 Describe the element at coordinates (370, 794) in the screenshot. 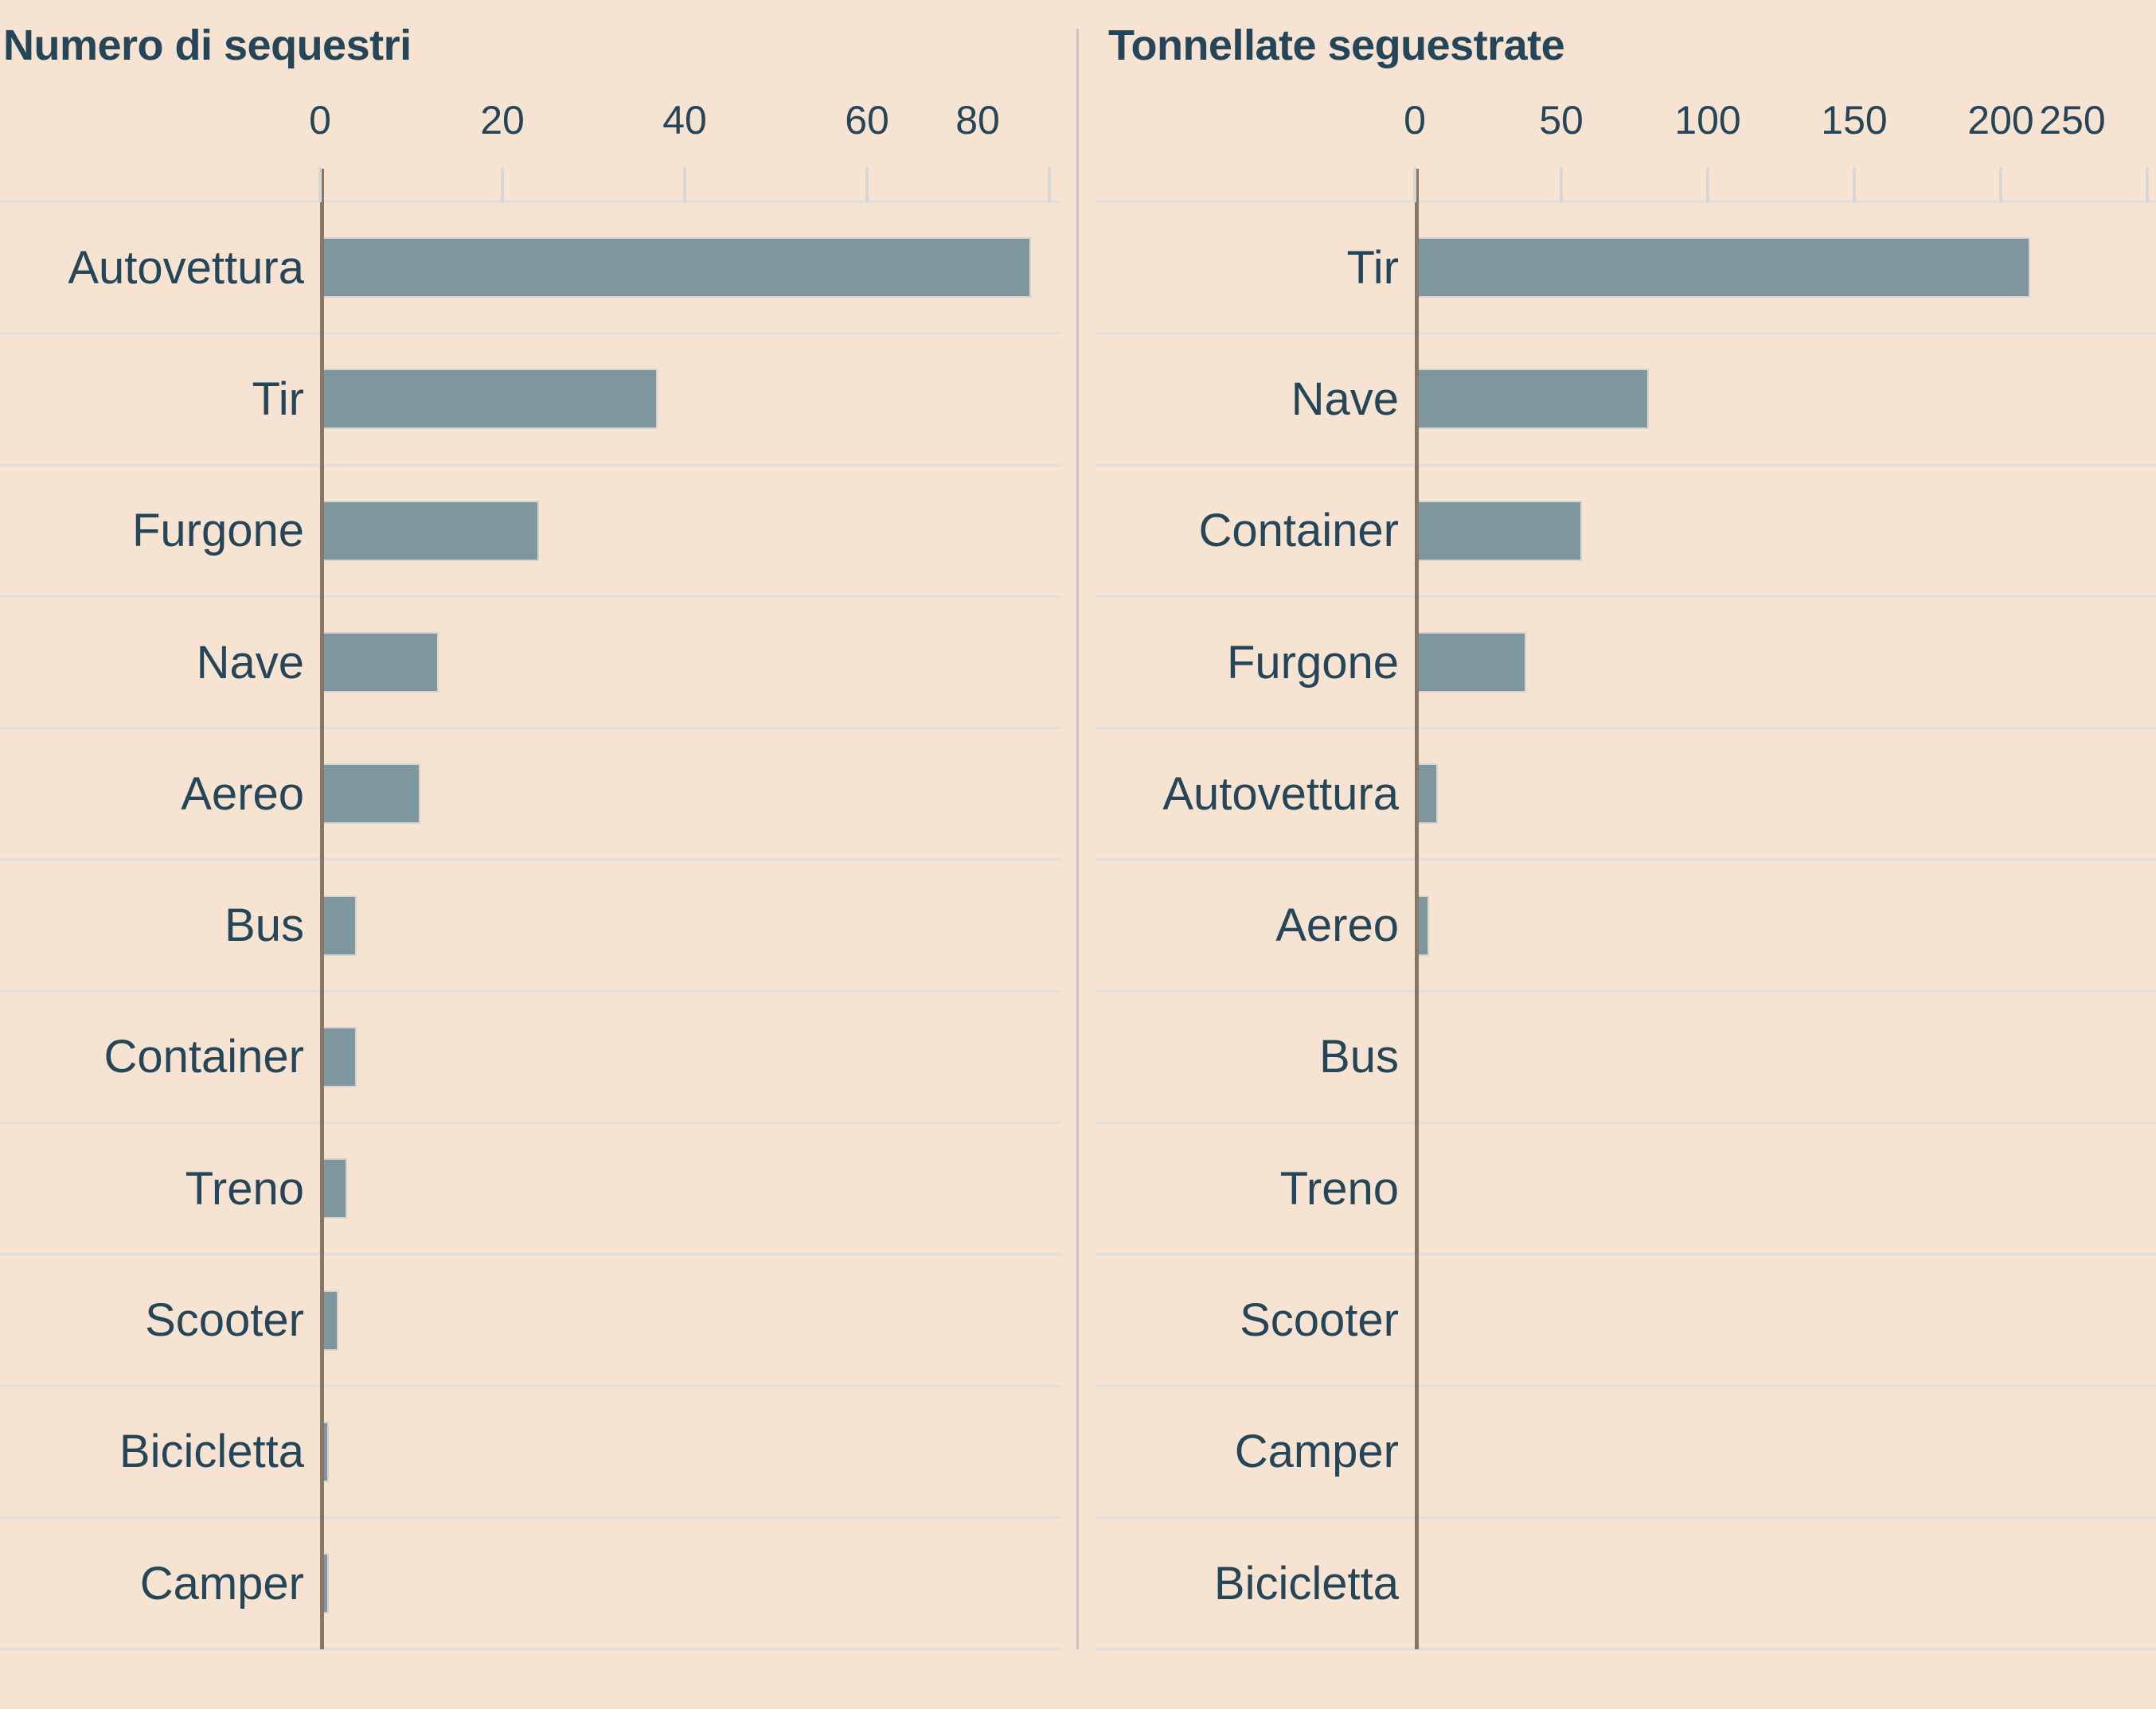

I see `bar-aereo` at that location.